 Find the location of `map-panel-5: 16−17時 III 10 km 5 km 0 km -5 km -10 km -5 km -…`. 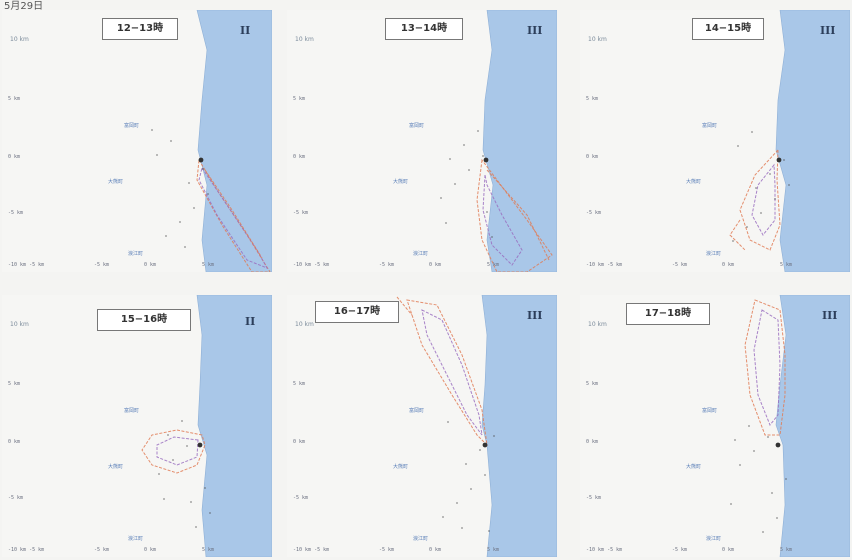

map-panel-5: 16−17時 III 10 km 5 km 0 km -5 km -10 km -5 km -… is located at coordinates (422, 426).